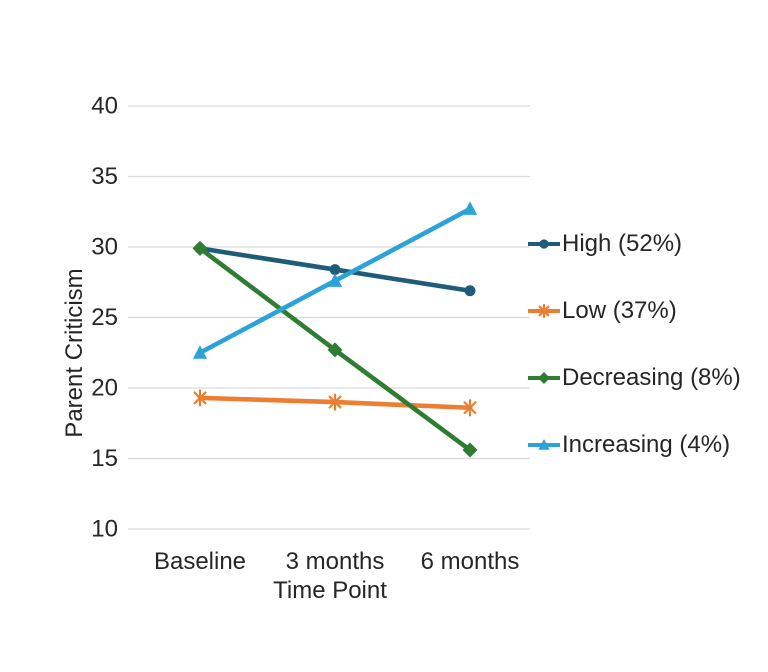 The width and height of the screenshot is (768, 672). What do you see at coordinates (74, 353) in the screenshot?
I see `y-axis-title: Parent Criticism` at bounding box center [74, 353].